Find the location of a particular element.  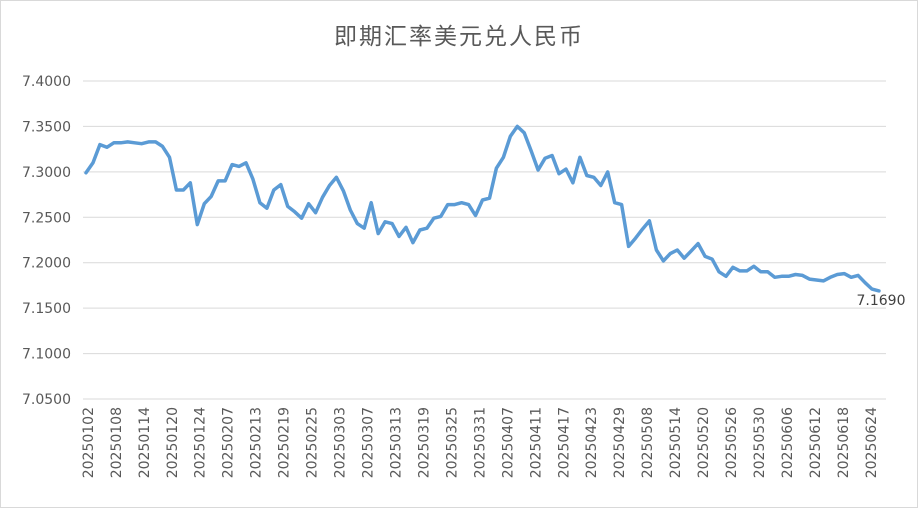

y-tick-label: 7.1500 is located at coordinates (46, 309).